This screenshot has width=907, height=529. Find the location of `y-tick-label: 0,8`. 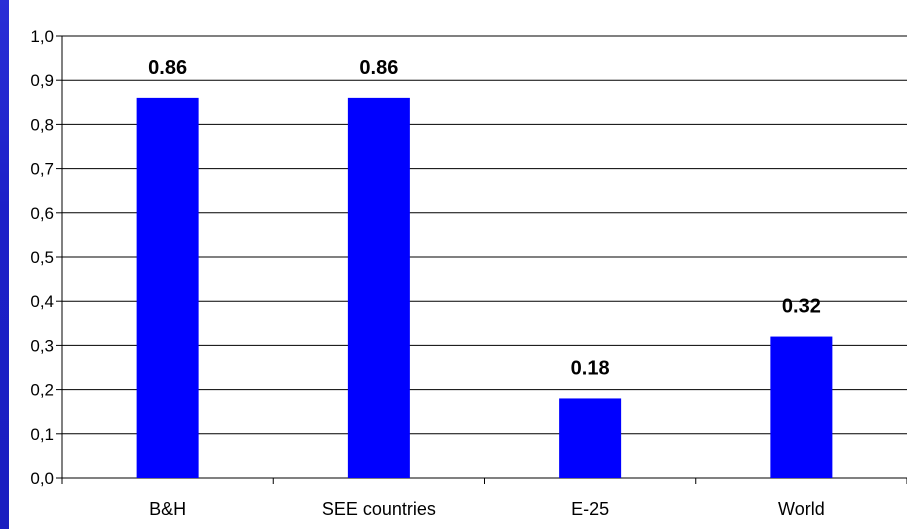

y-tick-label: 0,8 is located at coordinates (42, 124).